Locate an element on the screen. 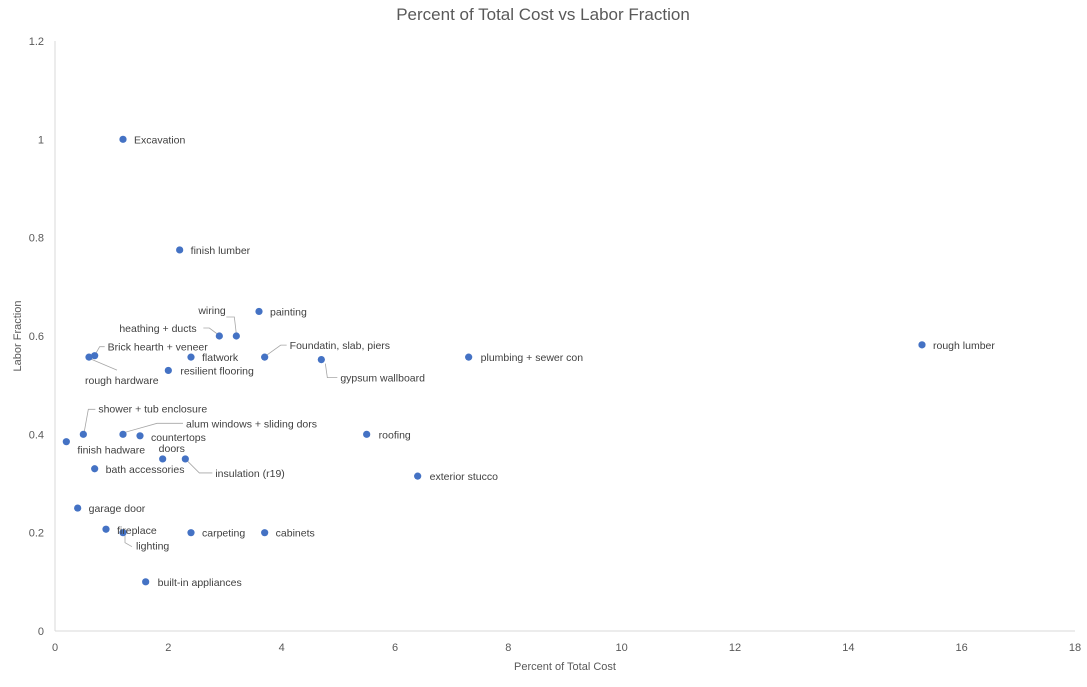 The width and height of the screenshot is (1087, 687). data-label: Excavation is located at coordinates (160, 140).